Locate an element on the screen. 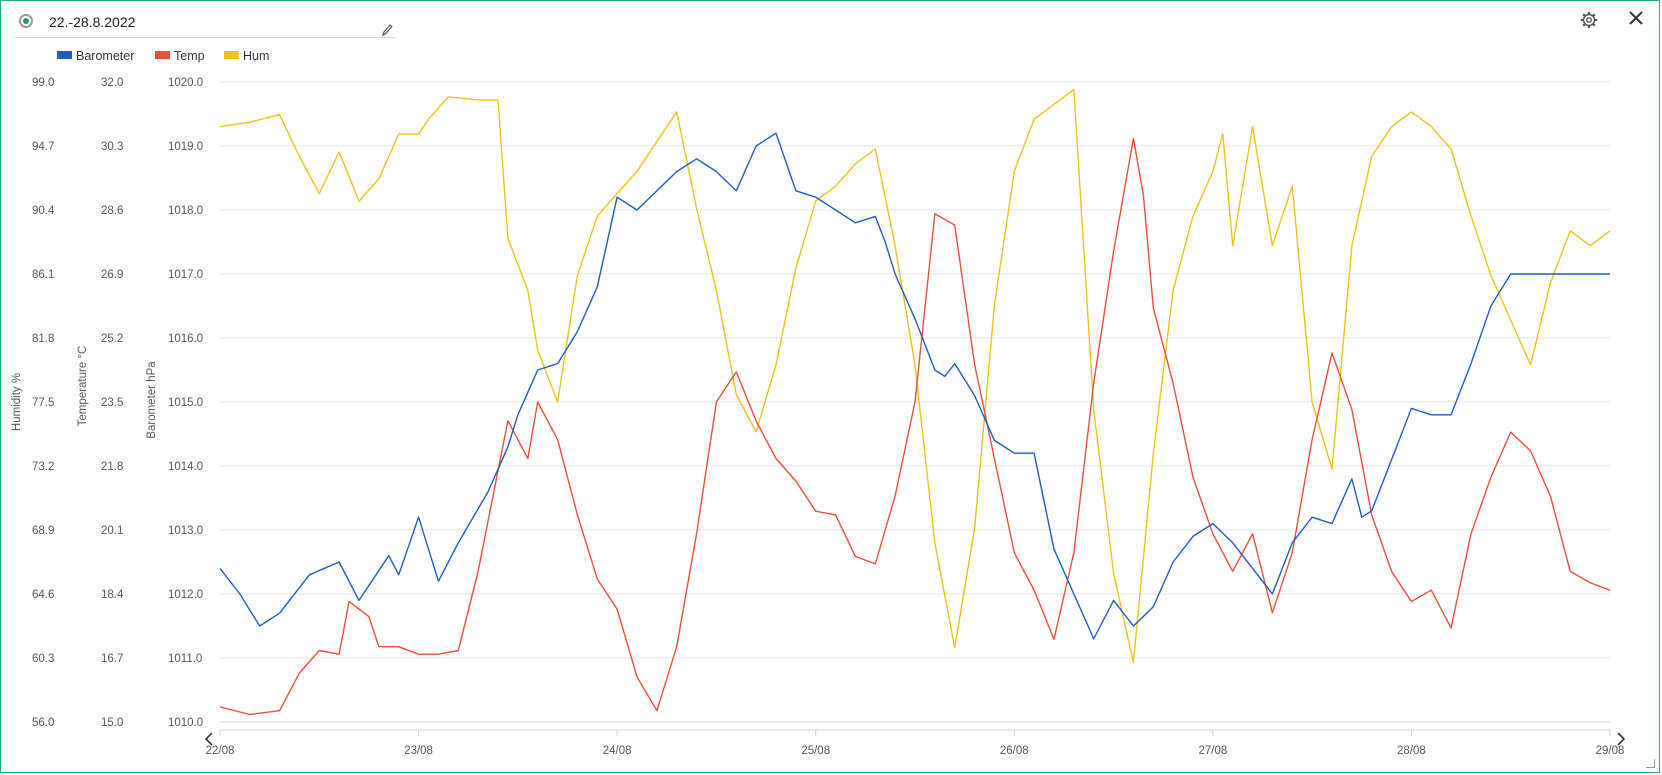  legend-item-barometer: Barometer is located at coordinates (95, 56).